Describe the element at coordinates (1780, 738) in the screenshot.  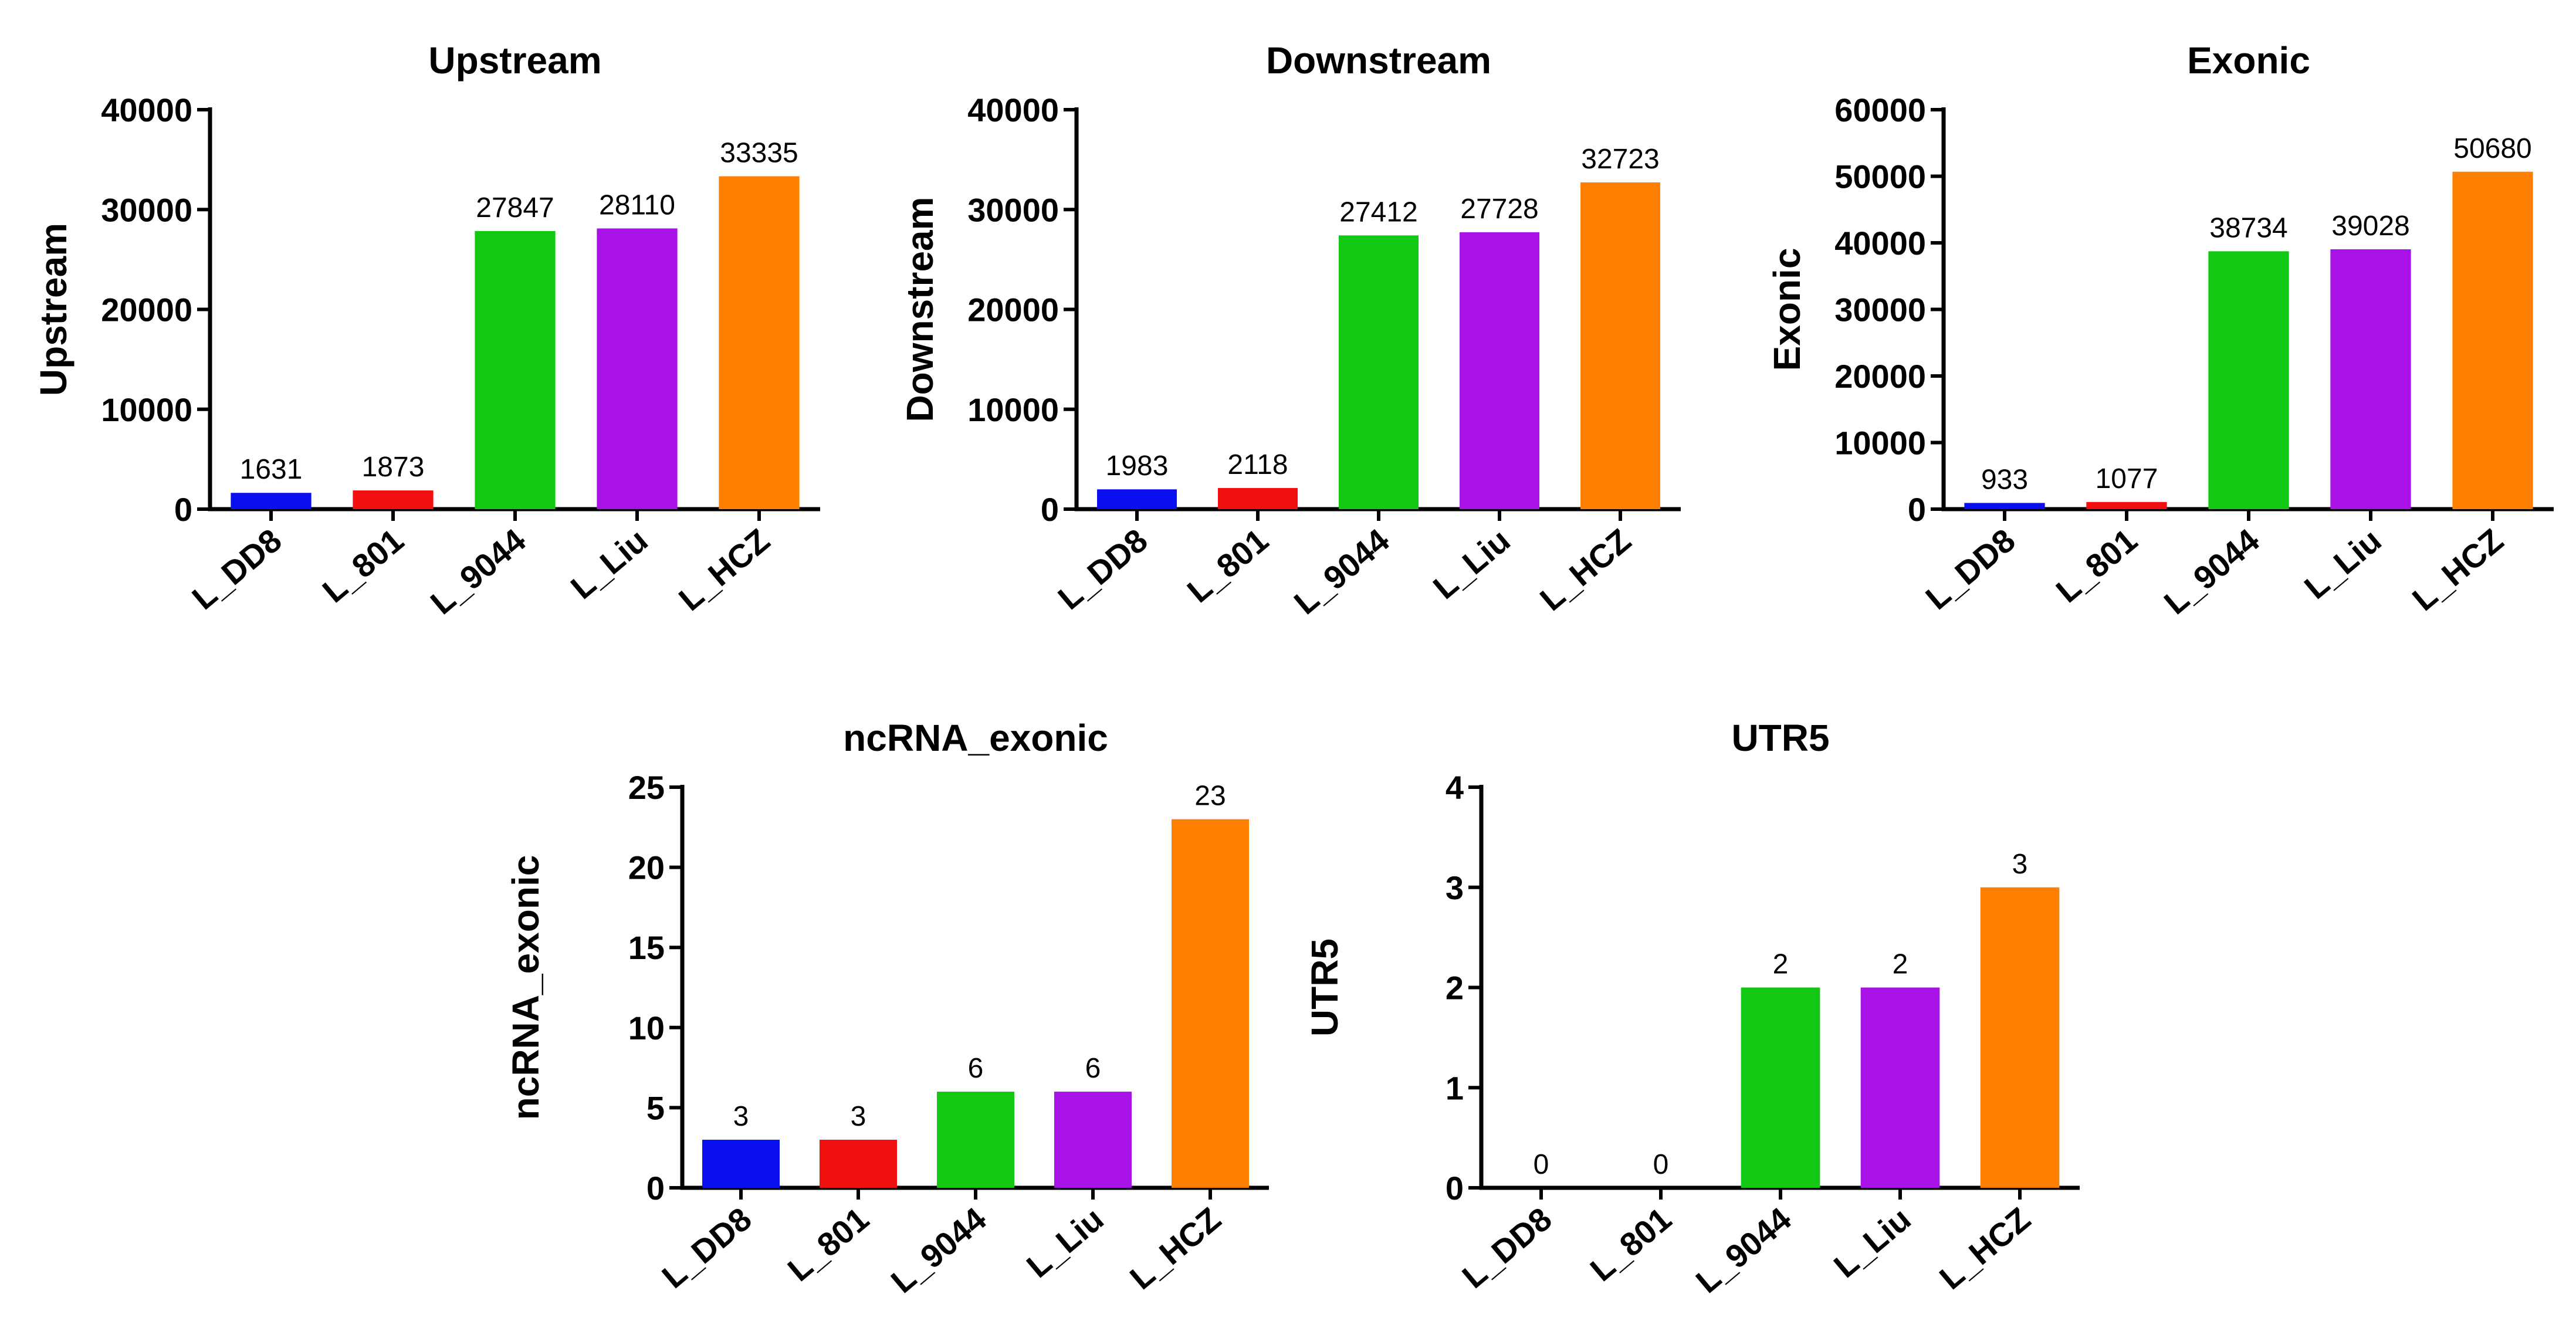
I see `chart-title: UTR5` at that location.